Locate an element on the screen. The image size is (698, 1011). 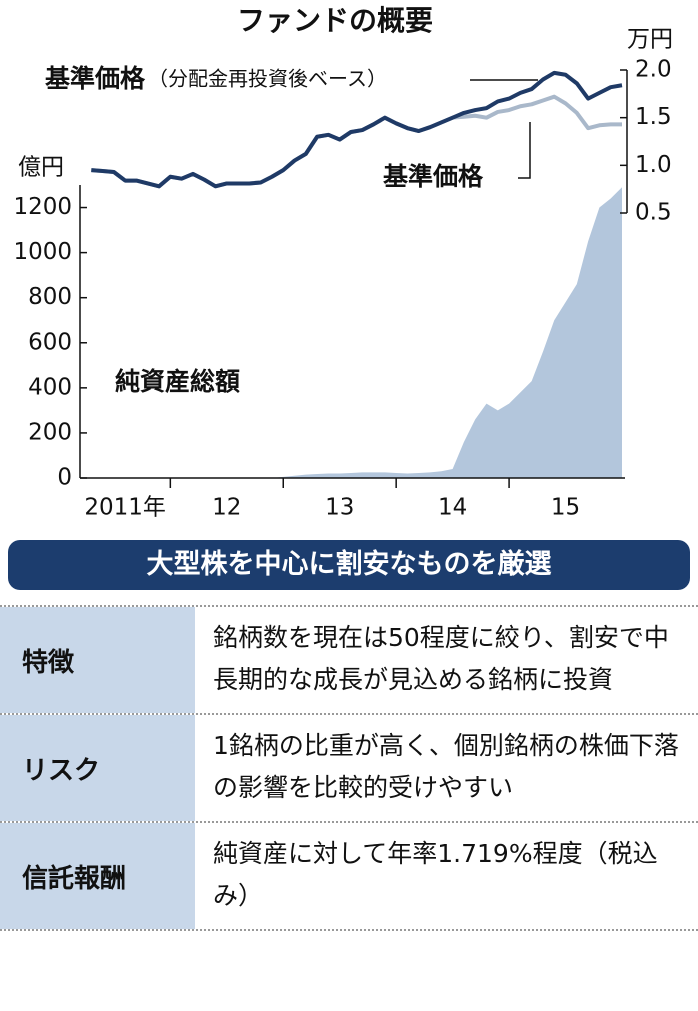
row-header: 信託報酬 is located at coordinates (97, 876).